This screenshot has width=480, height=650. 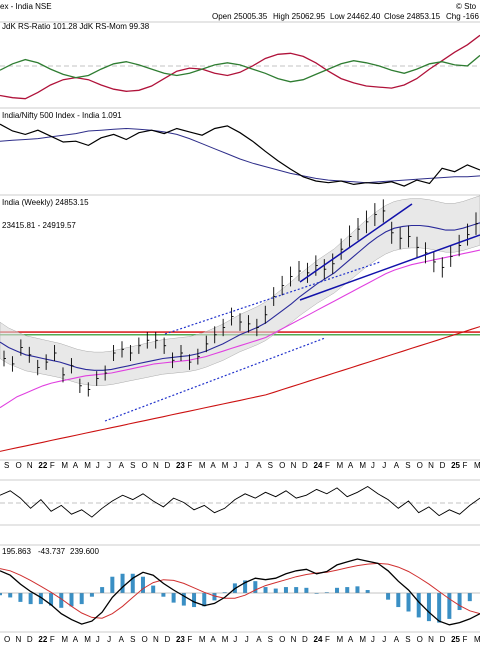 What do you see at coordinates (466, 6) in the screenshot?
I see `logo-text: © Sto` at bounding box center [466, 6].